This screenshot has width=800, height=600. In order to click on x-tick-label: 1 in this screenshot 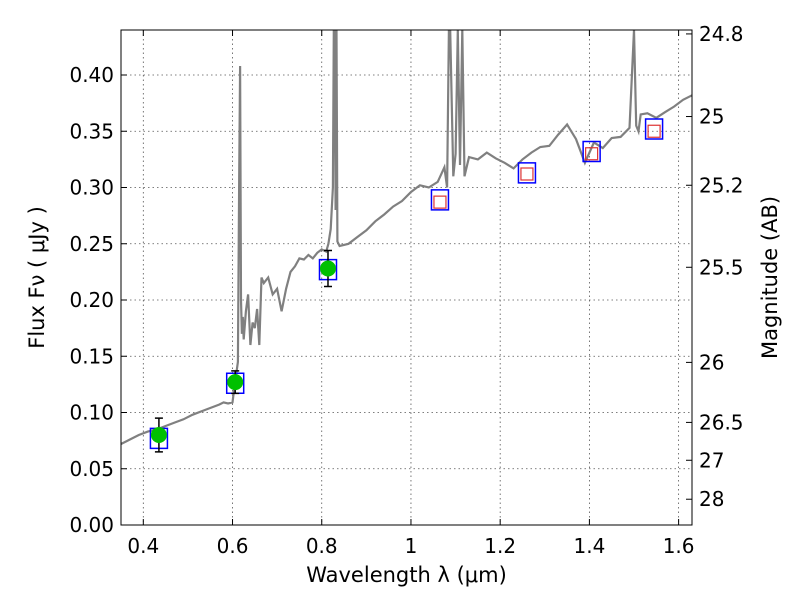, I will do `click(411, 546)`.